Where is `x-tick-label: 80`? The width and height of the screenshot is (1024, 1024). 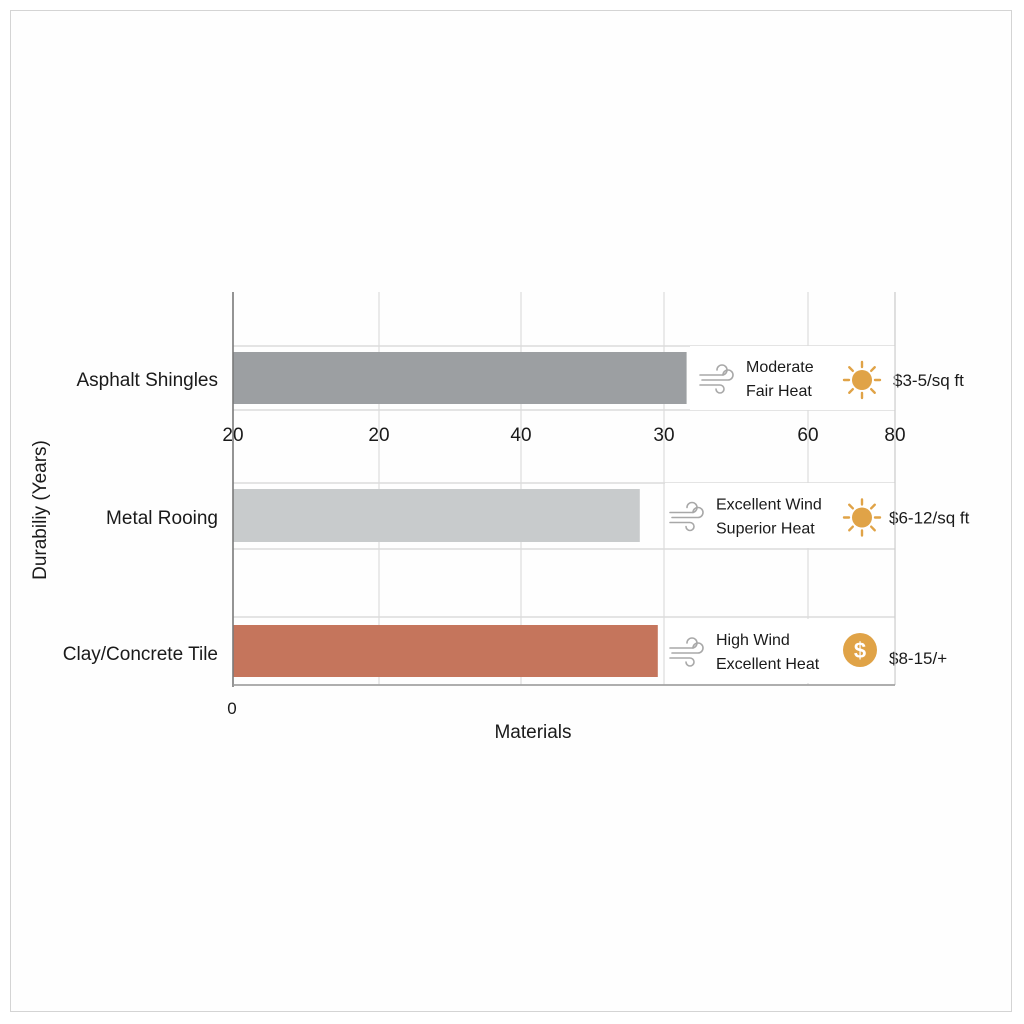 x-tick-label: 80 is located at coordinates (894, 435).